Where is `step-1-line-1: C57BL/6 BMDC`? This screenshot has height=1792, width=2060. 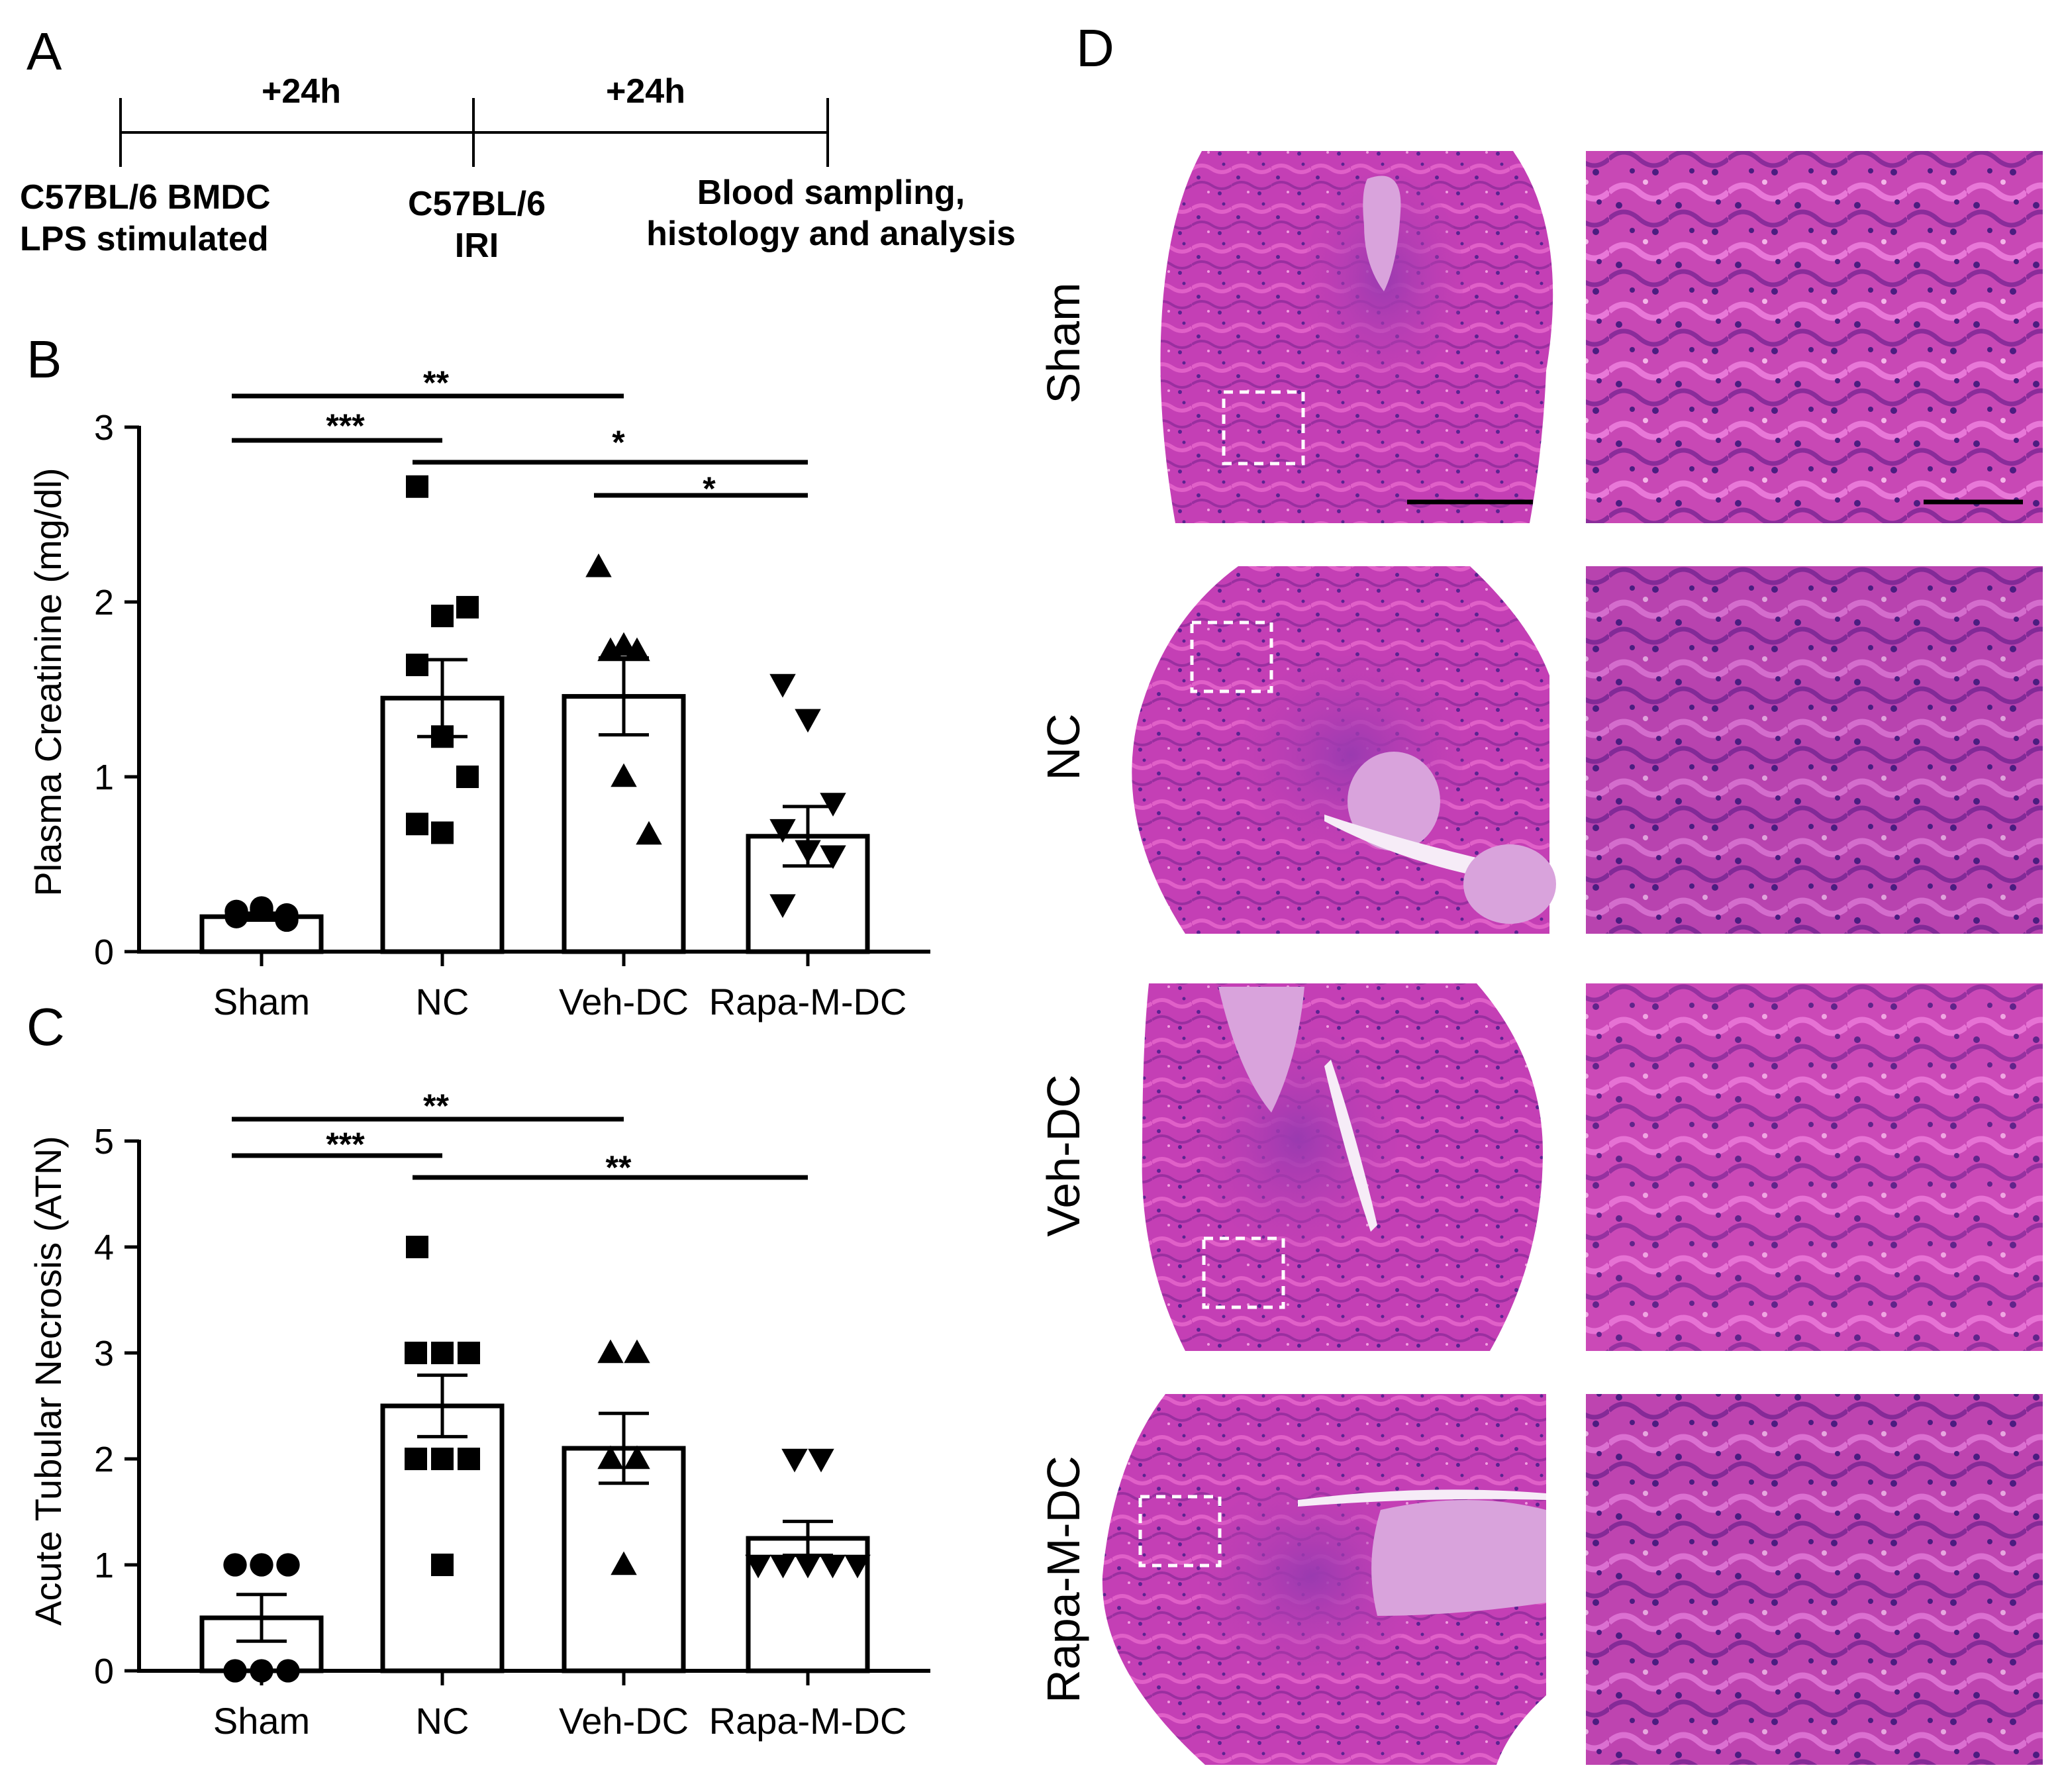 step-1-line-1: C57BL/6 BMDC is located at coordinates (145, 197).